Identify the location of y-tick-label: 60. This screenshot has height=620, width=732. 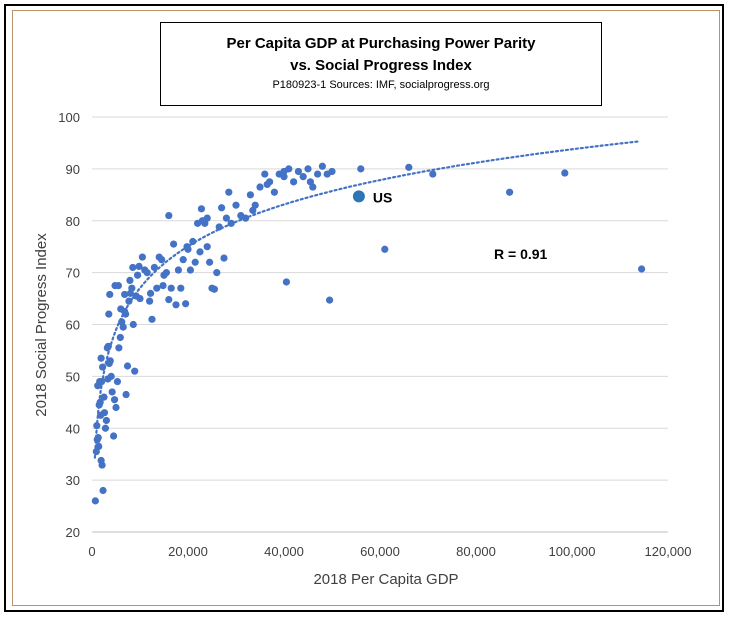
(73, 325).